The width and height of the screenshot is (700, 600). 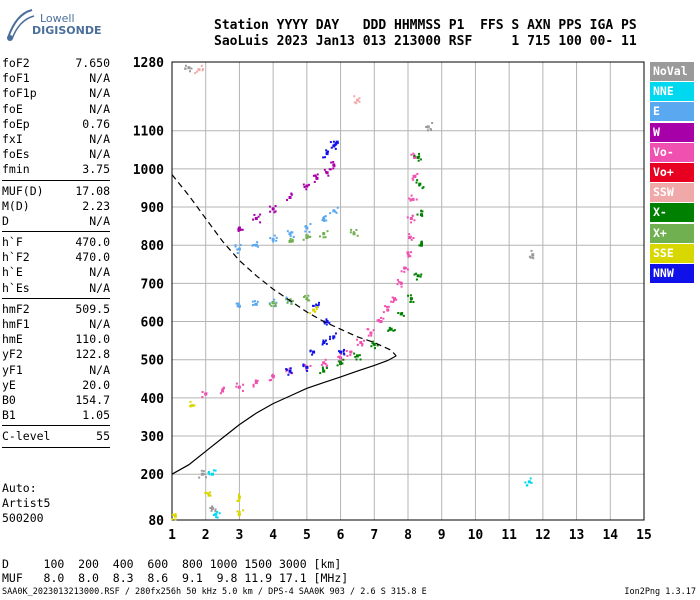 What do you see at coordinates (16, 78) in the screenshot?
I see `param-label: foF1` at bounding box center [16, 78].